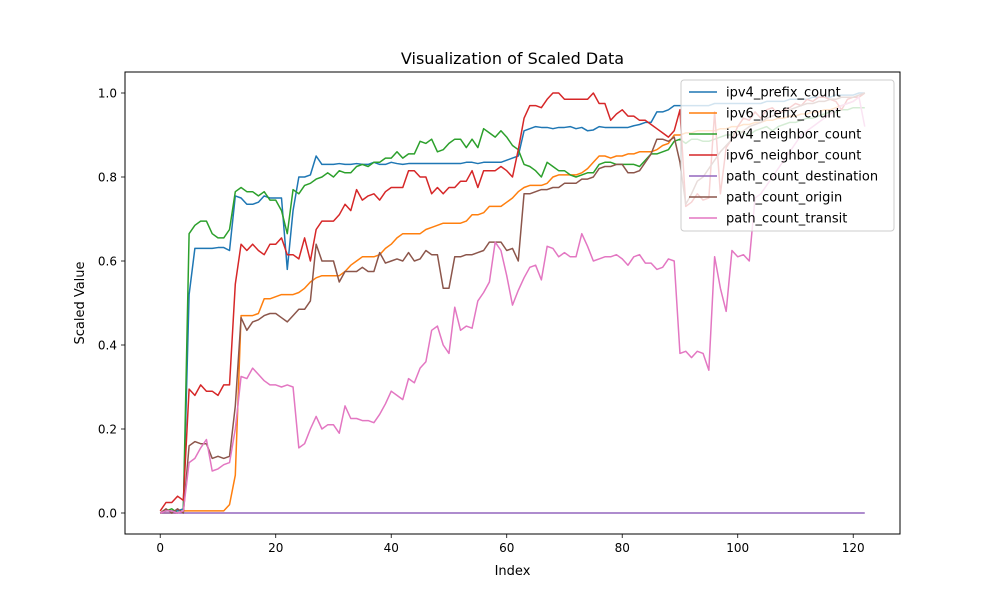  What do you see at coordinates (107, 262) in the screenshot?
I see `y-tick-label: 0.6` at bounding box center [107, 262].